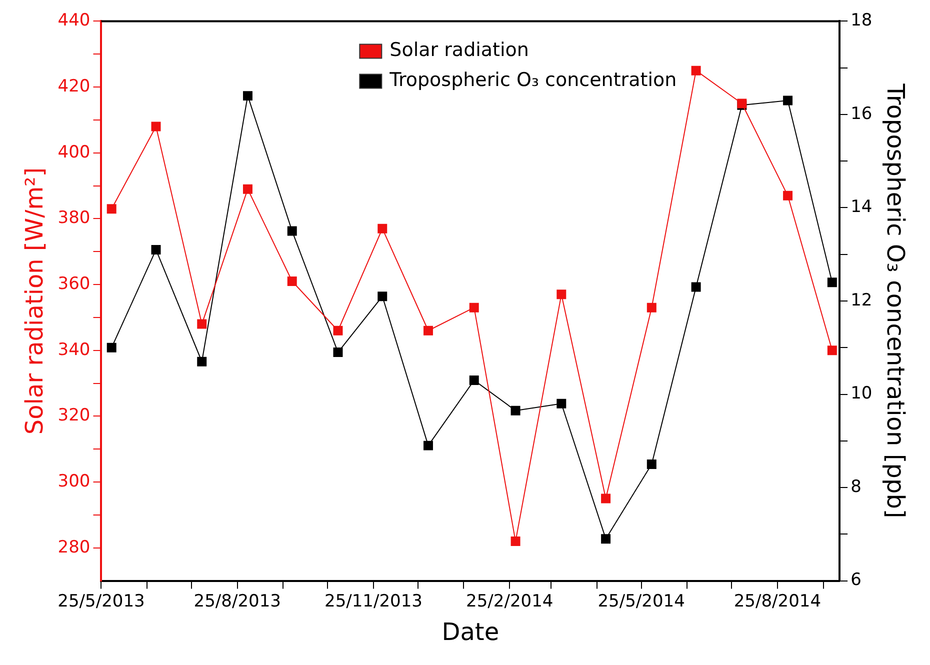 Image resolution: width=930 pixels, height=665 pixels. Describe the element at coordinates (74, 20) in the screenshot. I see `y-tick-label: 440` at that location.